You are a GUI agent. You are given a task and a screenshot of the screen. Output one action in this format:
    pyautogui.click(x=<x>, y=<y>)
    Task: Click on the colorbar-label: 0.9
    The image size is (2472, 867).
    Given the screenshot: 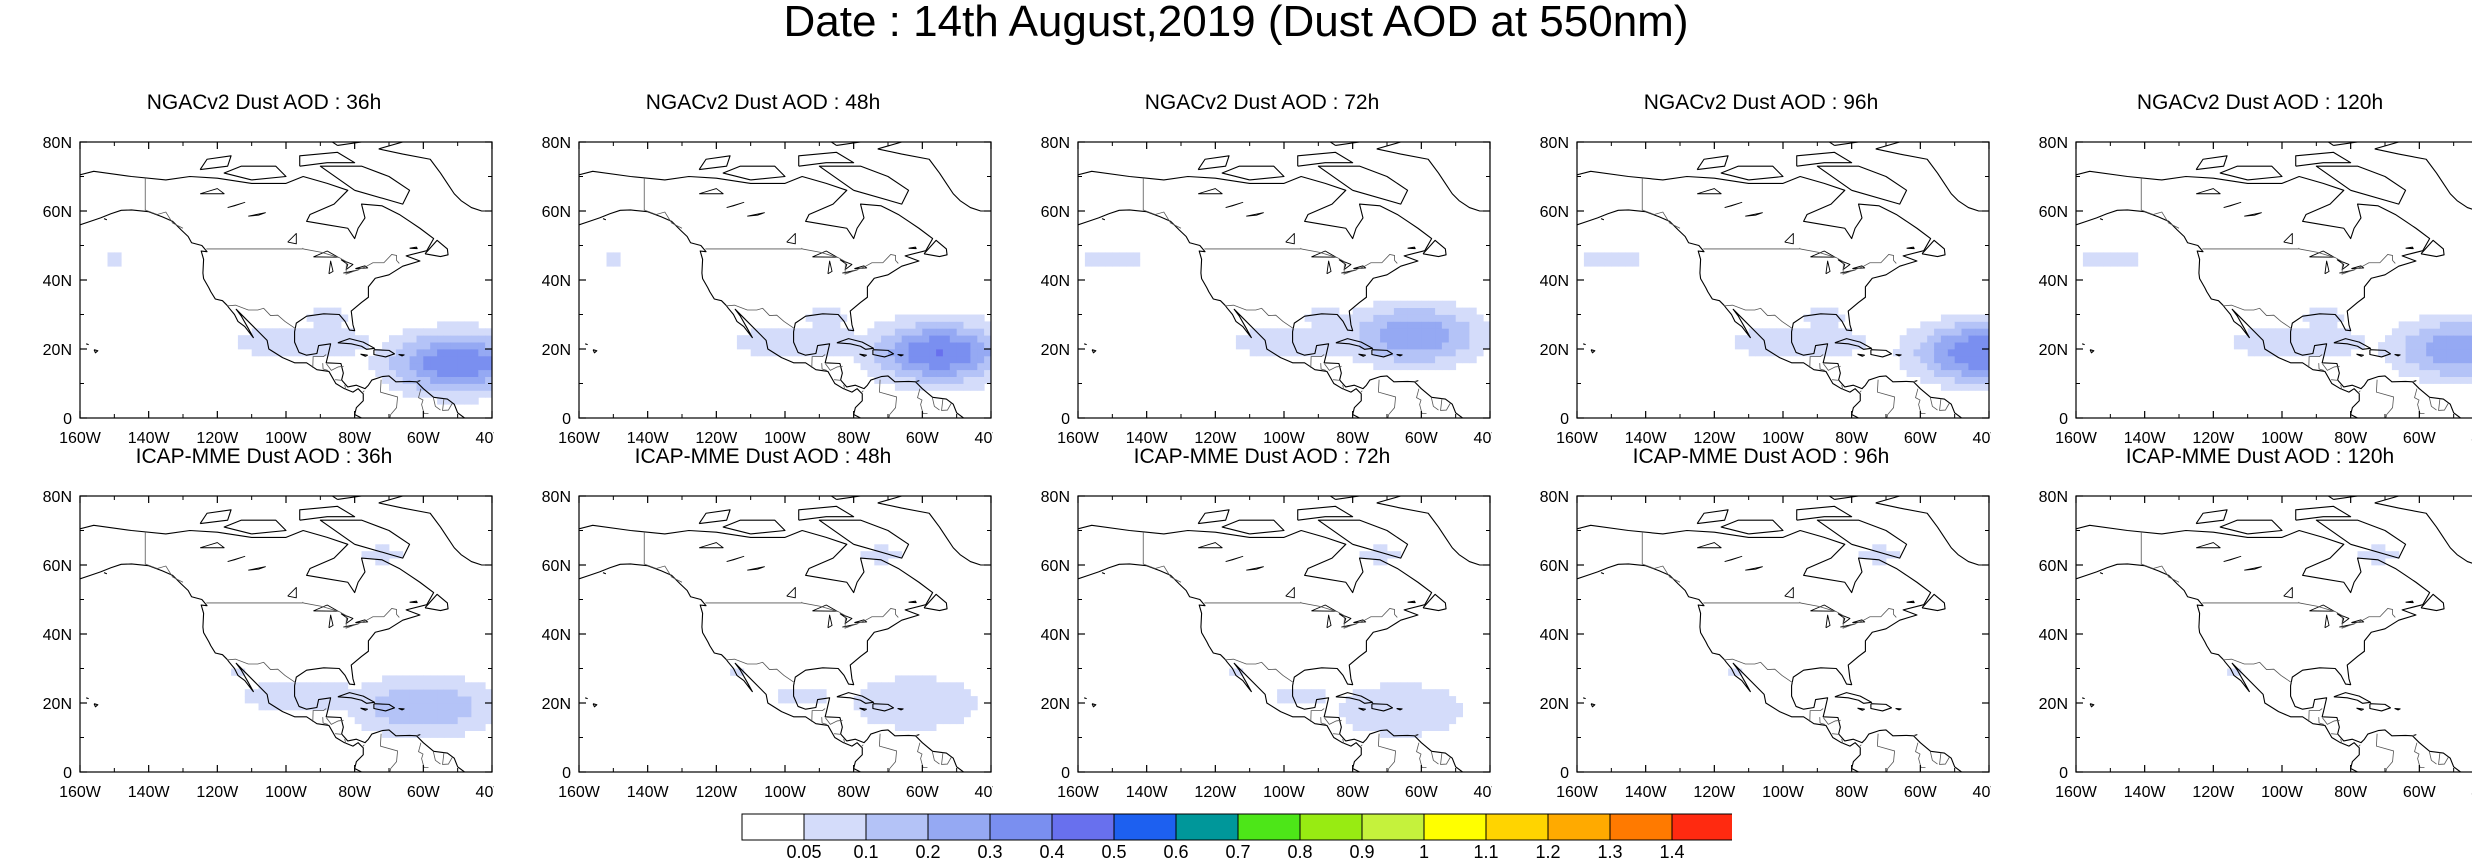 What is the action you would take?
    pyautogui.click(x=1361, y=852)
    